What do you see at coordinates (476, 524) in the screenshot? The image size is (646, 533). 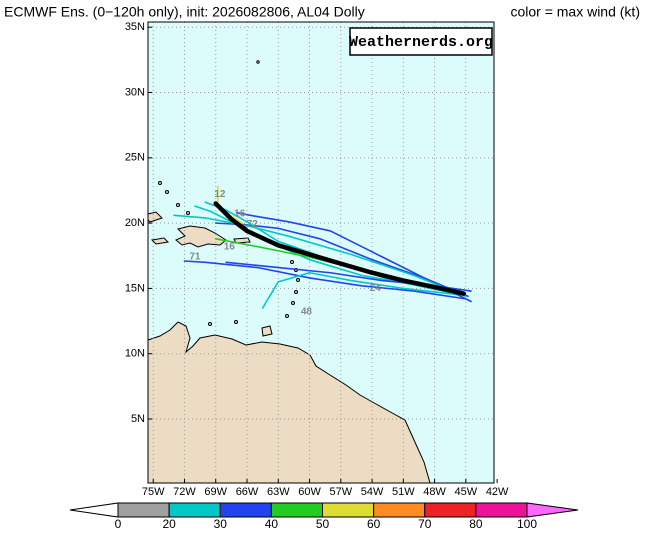 I see `colorbar-label: 80` at bounding box center [476, 524].